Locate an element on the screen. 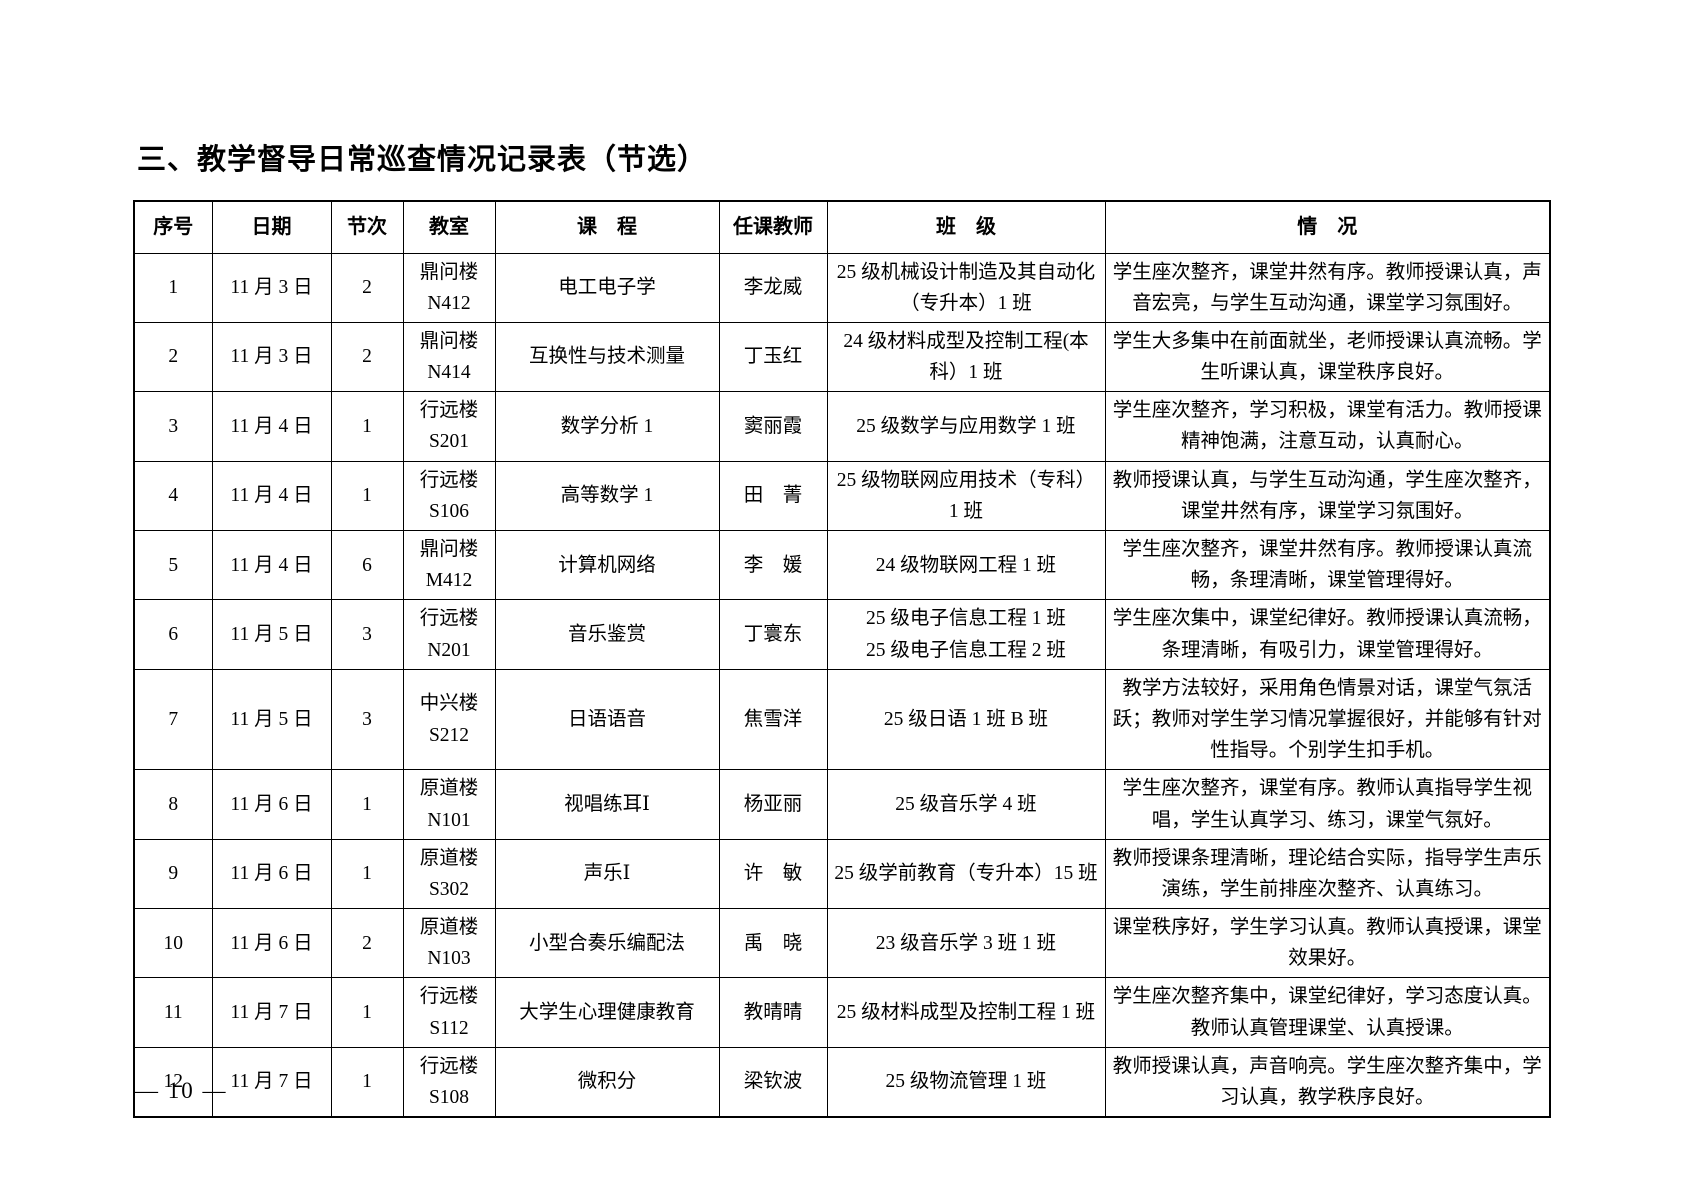  table-cell-note: 学生座次整齐，学习积极，课堂有活力。教师授课精神饱满，注意互动，认真耐心。 is located at coordinates (1327, 426).